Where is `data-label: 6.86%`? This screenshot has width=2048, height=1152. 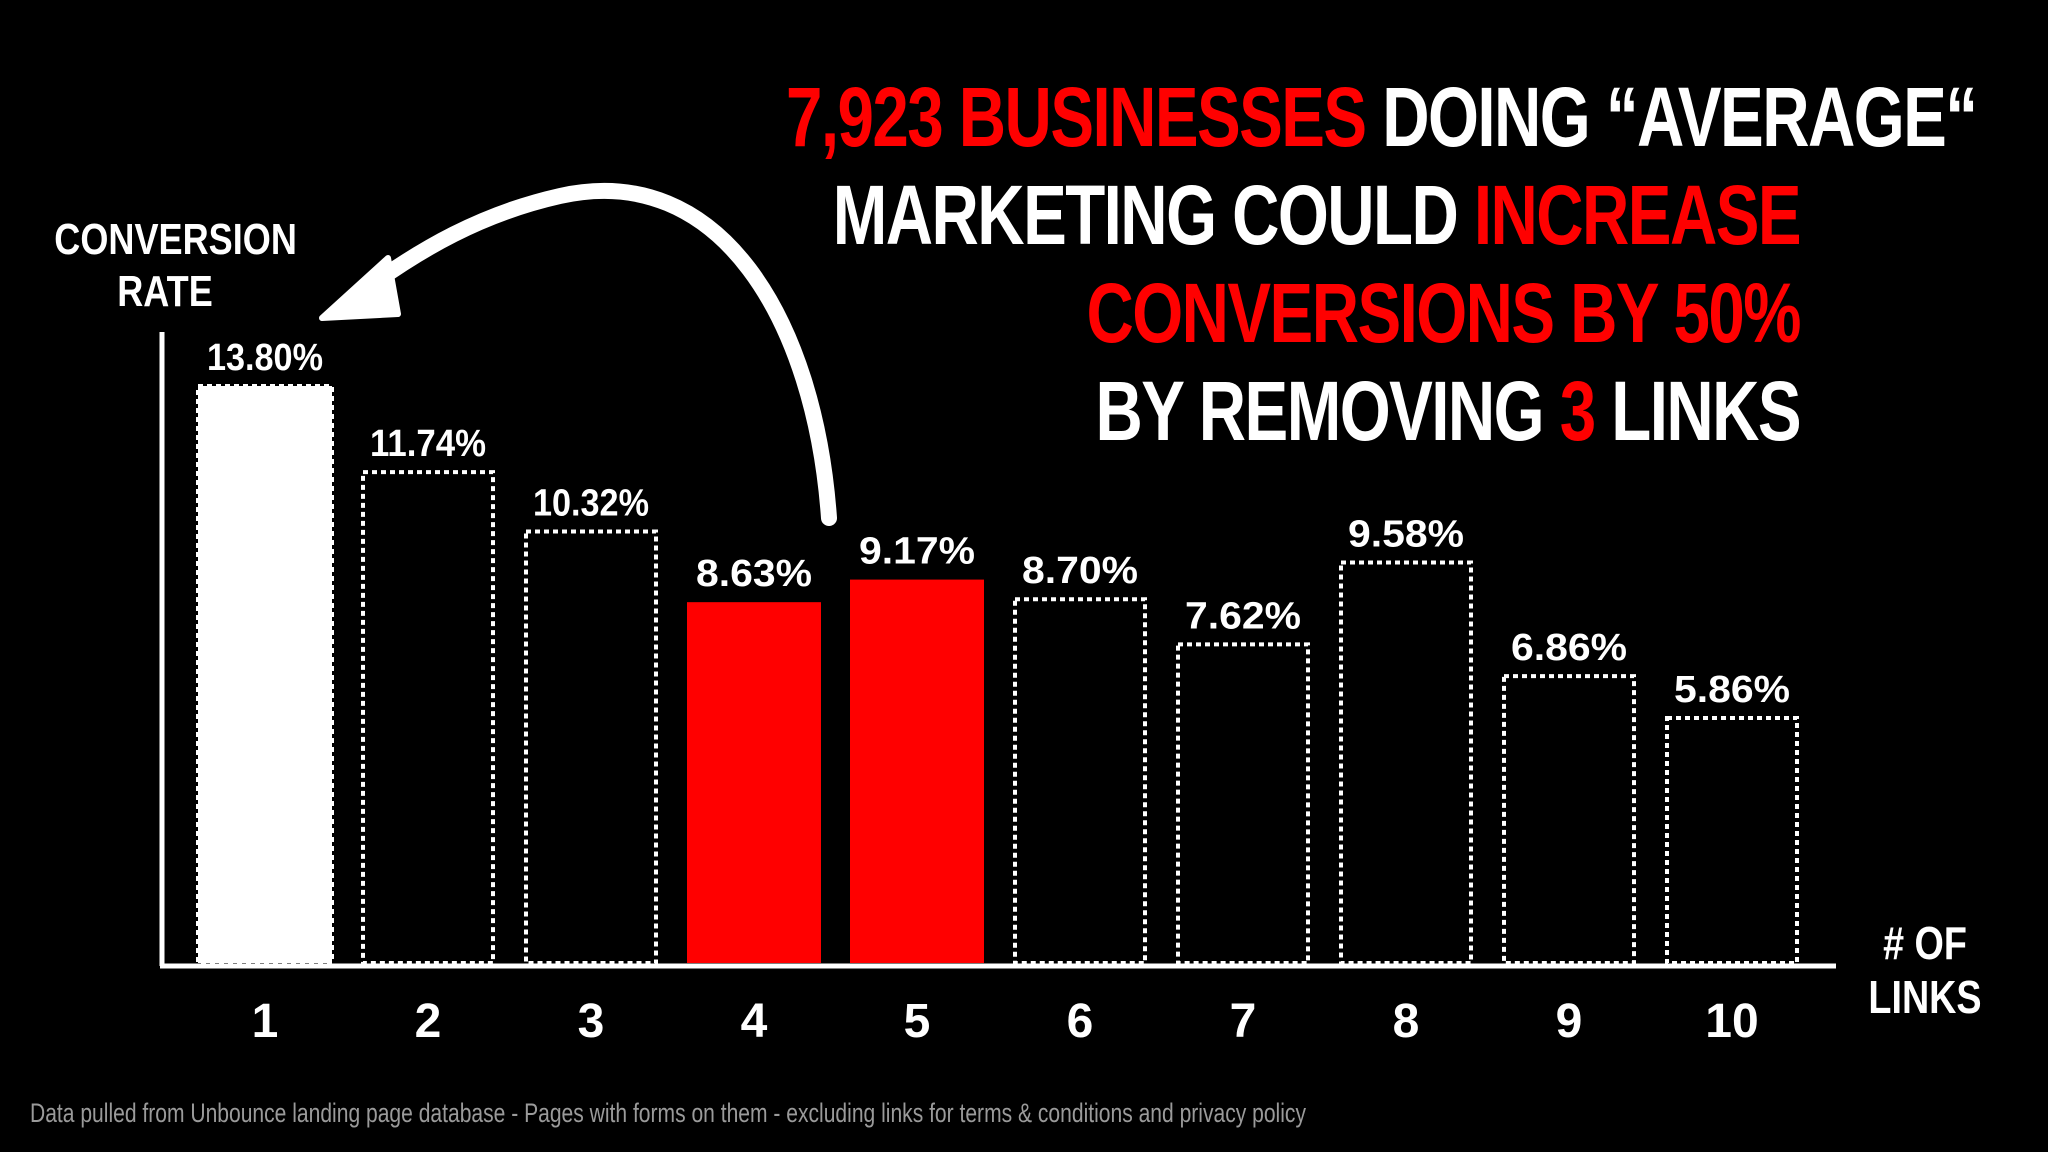
data-label: 6.86% is located at coordinates (1569, 648).